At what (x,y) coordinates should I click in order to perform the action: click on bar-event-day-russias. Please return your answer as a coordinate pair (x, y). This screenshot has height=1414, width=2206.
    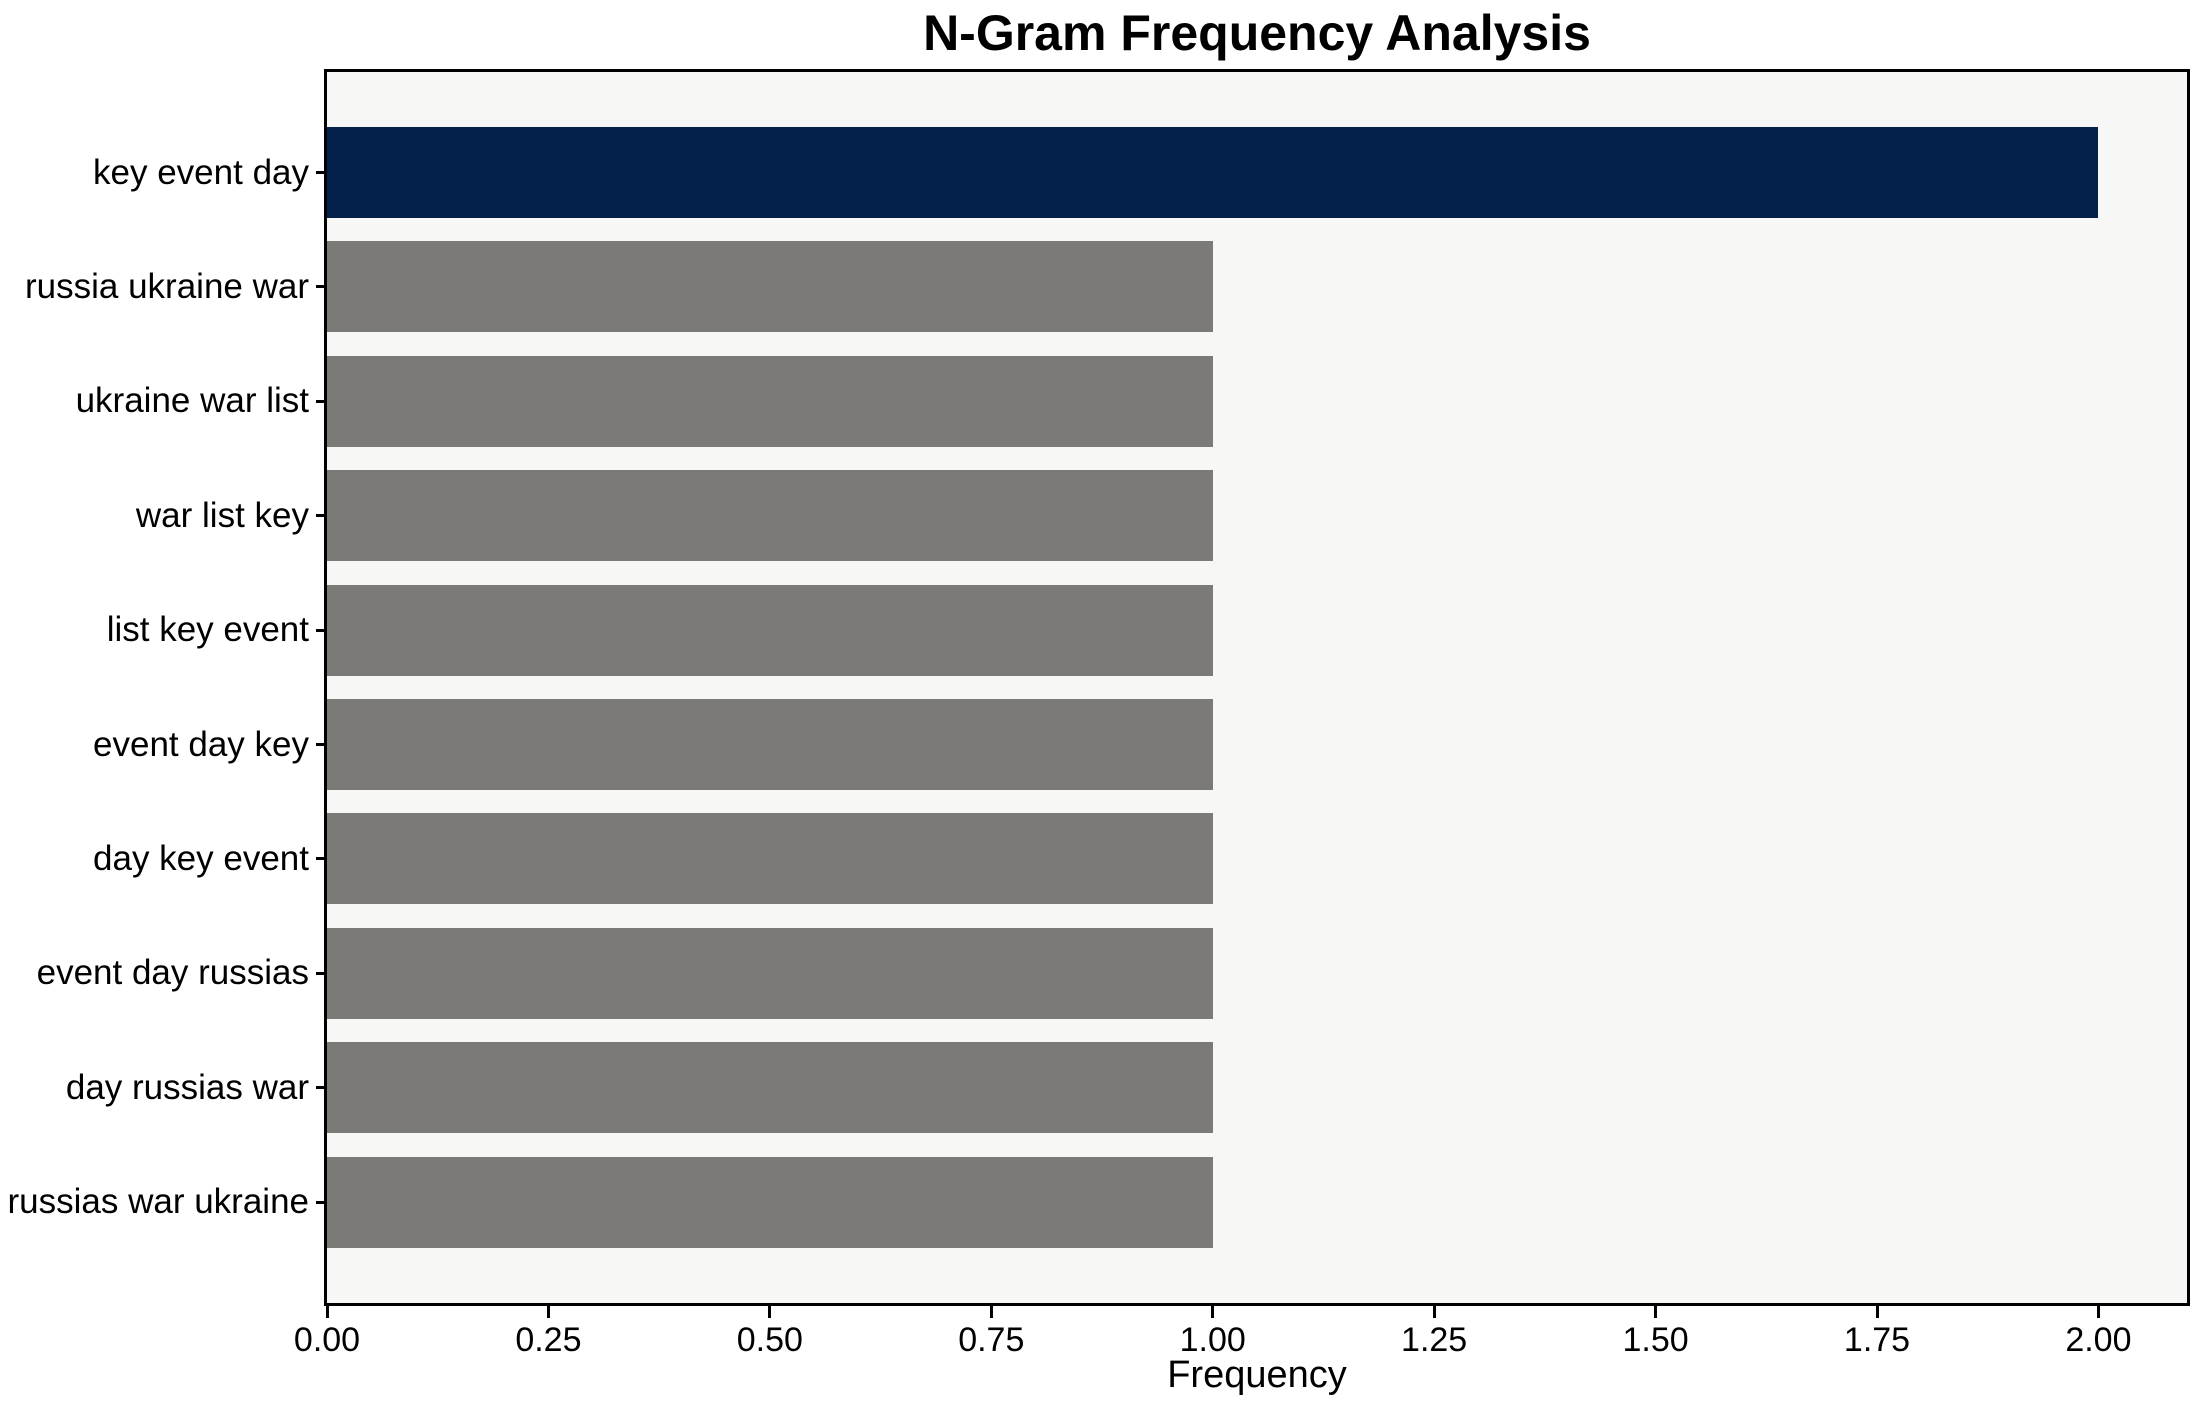
    Looking at the image, I should click on (770, 973).